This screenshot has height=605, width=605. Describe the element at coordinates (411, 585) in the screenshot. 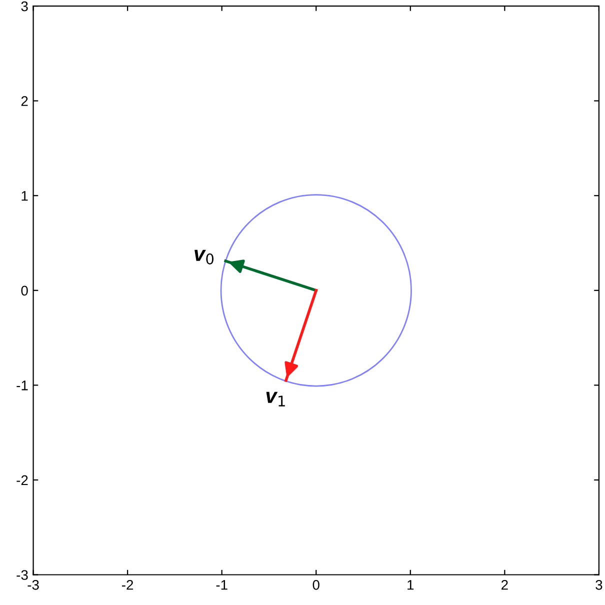

I see `x-tick-label: 1` at that location.